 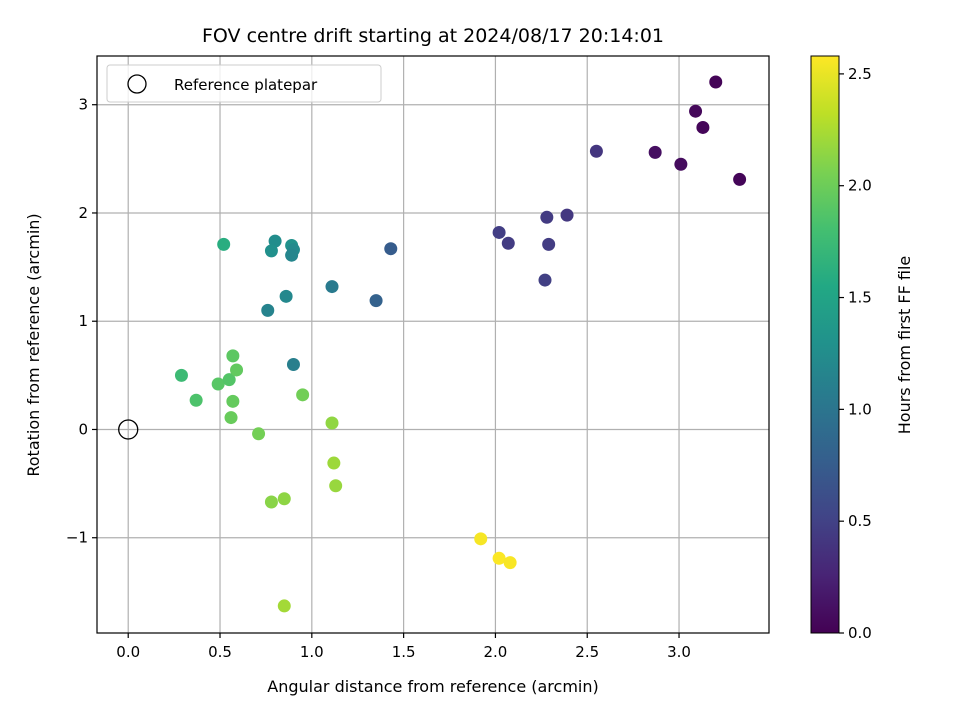 What do you see at coordinates (77, 538) in the screenshot?
I see `y-tick-label: −1` at bounding box center [77, 538].